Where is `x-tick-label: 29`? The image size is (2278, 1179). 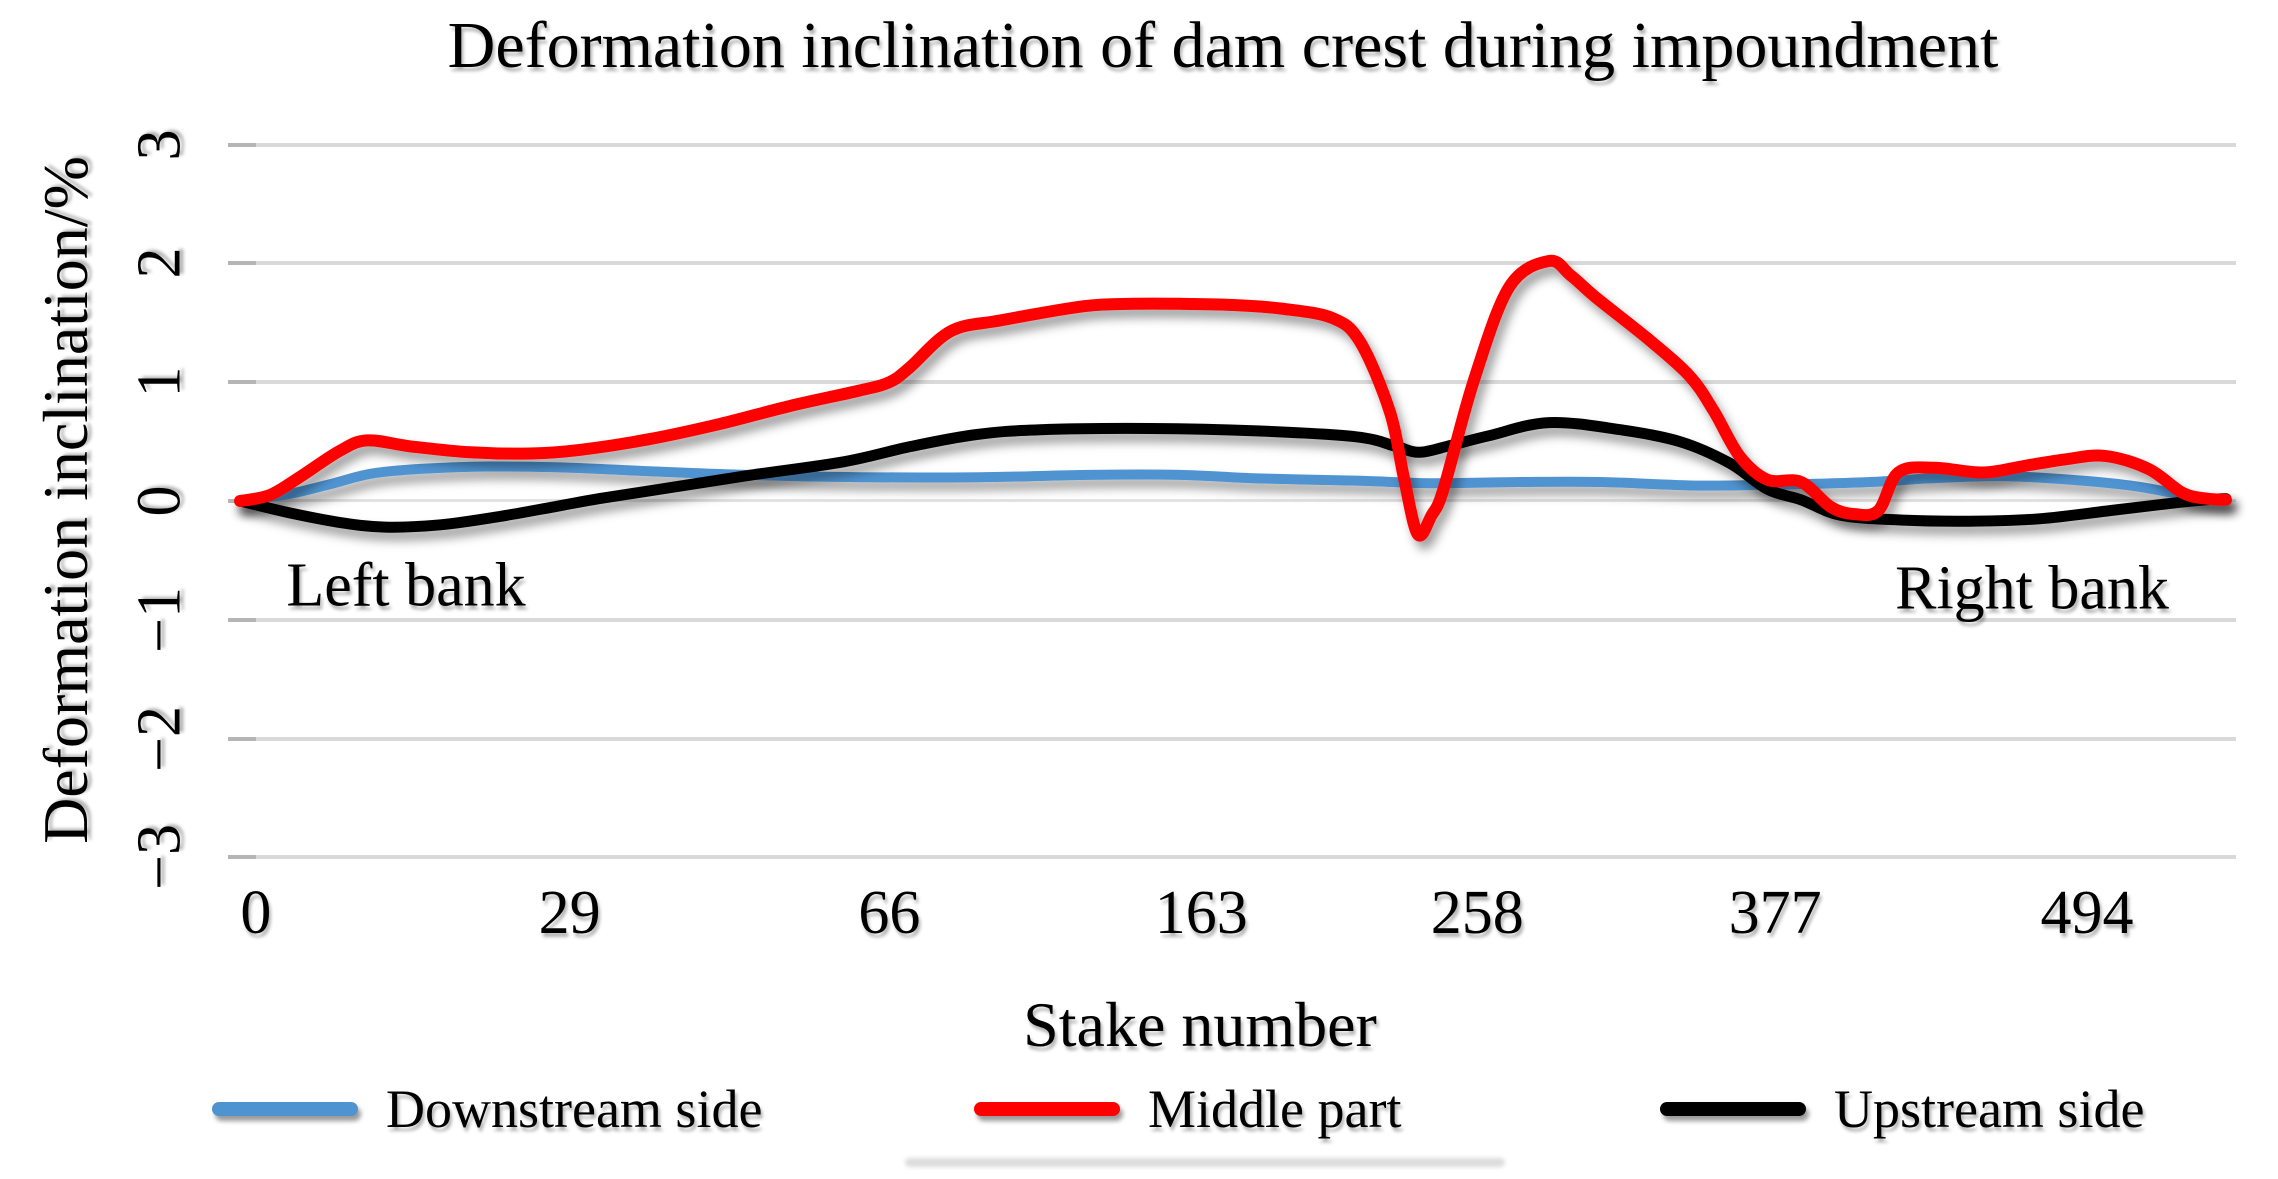 x-tick-label: 29 is located at coordinates (569, 913).